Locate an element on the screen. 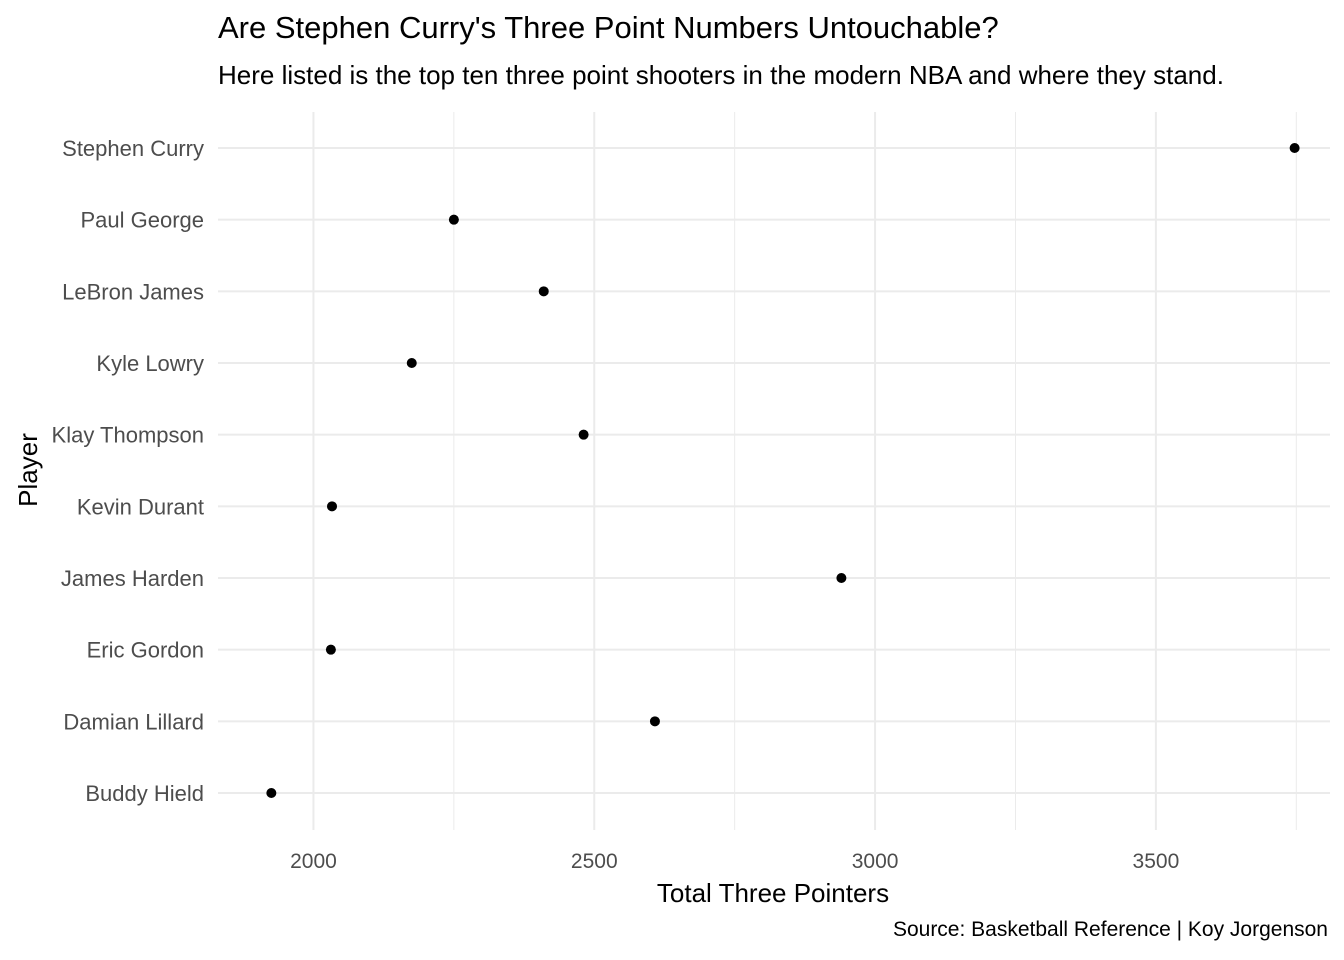 This screenshot has width=1344, height=960. x-tick-label: 3500 is located at coordinates (1156, 861).